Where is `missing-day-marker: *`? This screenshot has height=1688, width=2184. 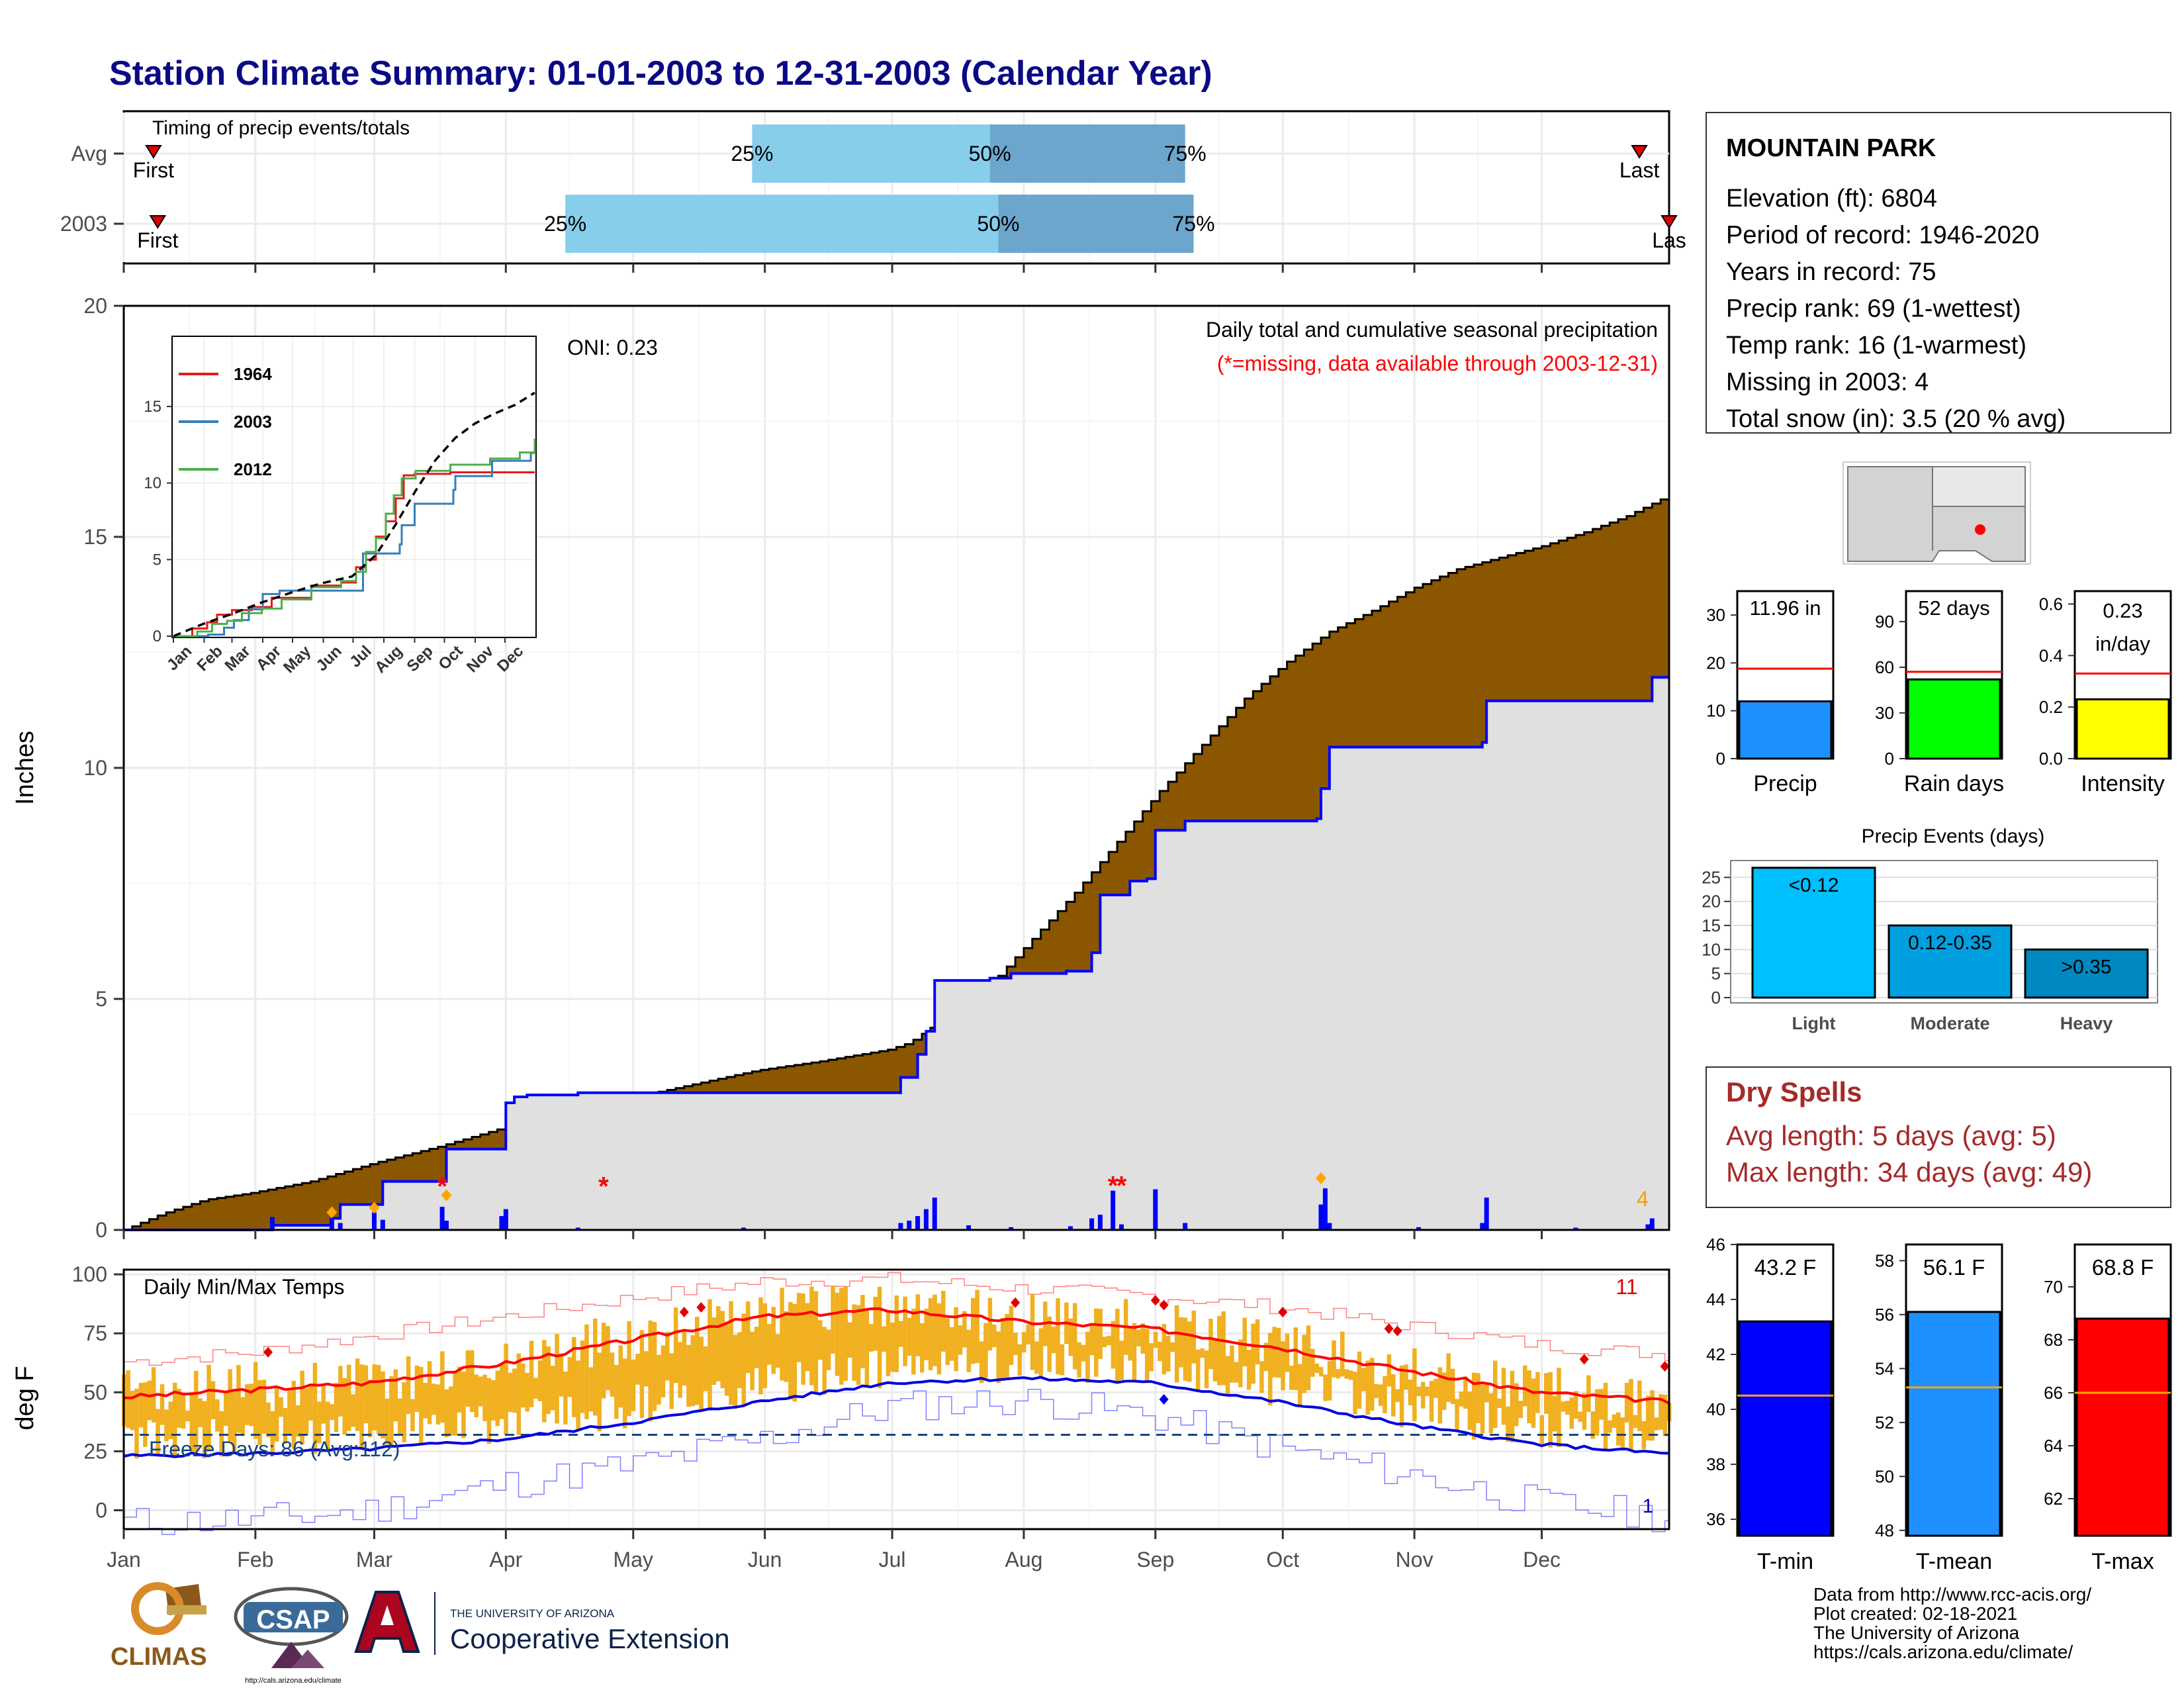
missing-day-marker: * is located at coordinates (442, 1186).